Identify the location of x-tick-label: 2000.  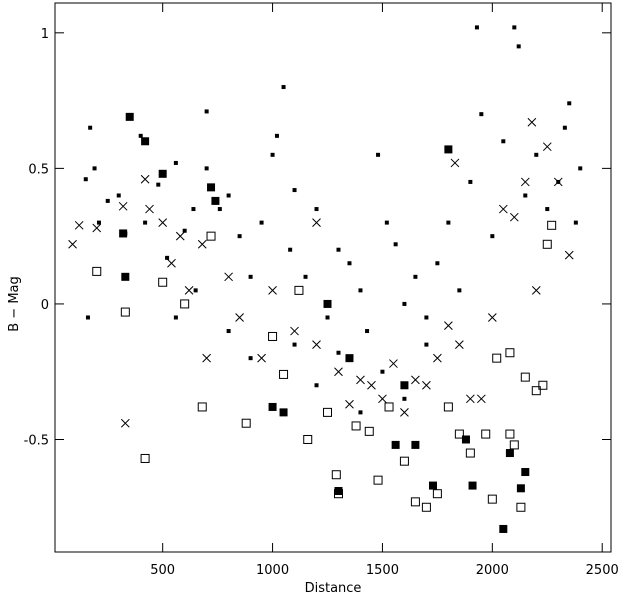
(492, 570).